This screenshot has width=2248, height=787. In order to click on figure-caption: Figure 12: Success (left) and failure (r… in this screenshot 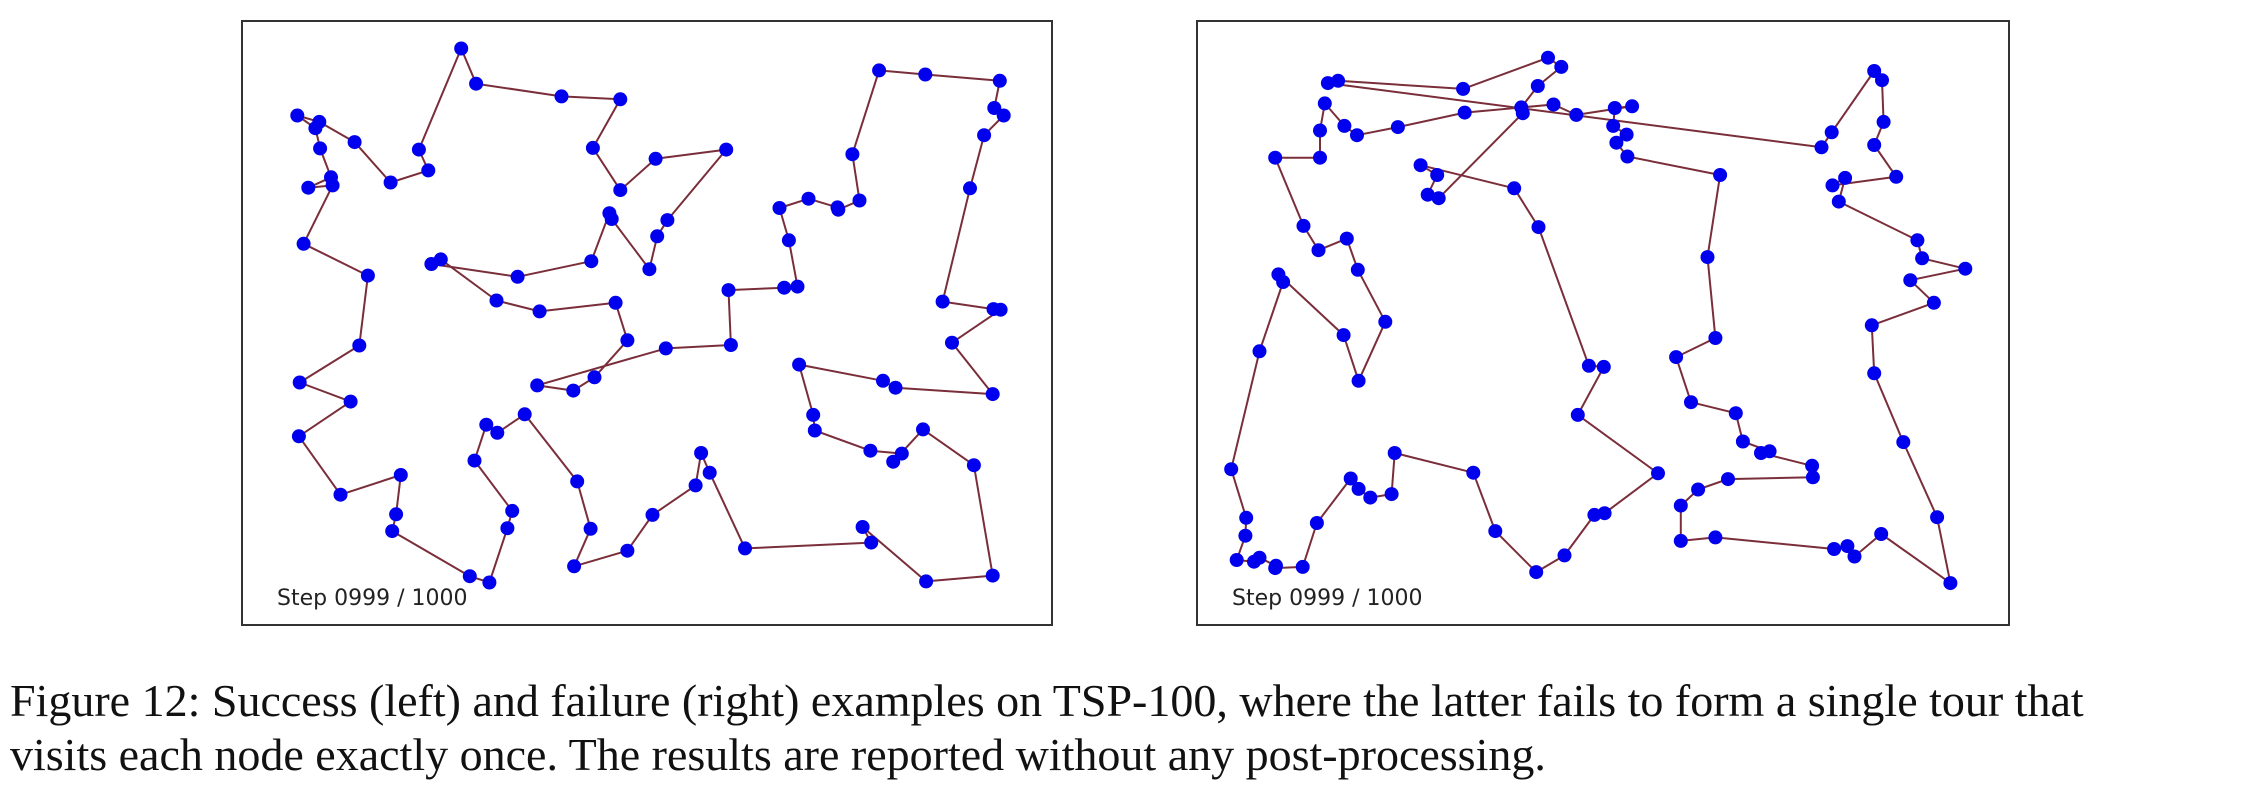, I will do `click(1125, 728)`.